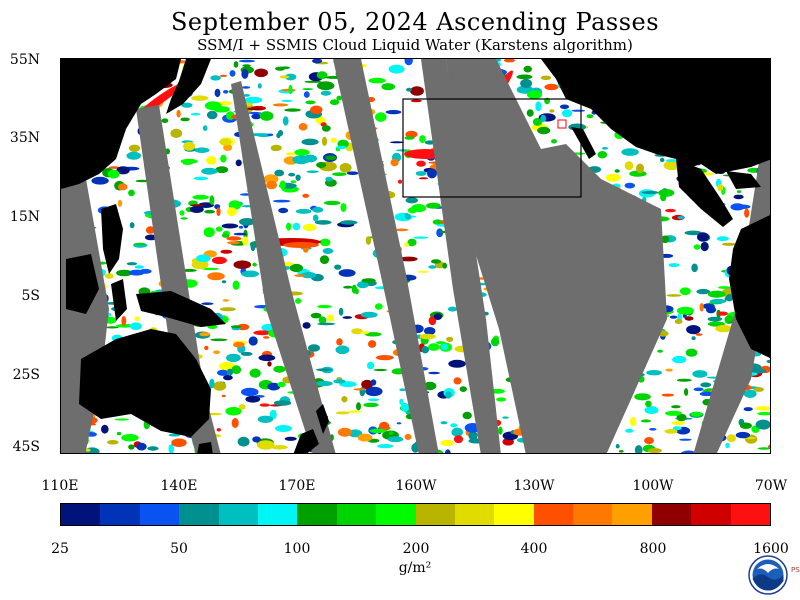 This screenshot has height=600, width=800. What do you see at coordinates (655, 116) in the screenshot?
I see `land-north-america` at bounding box center [655, 116].